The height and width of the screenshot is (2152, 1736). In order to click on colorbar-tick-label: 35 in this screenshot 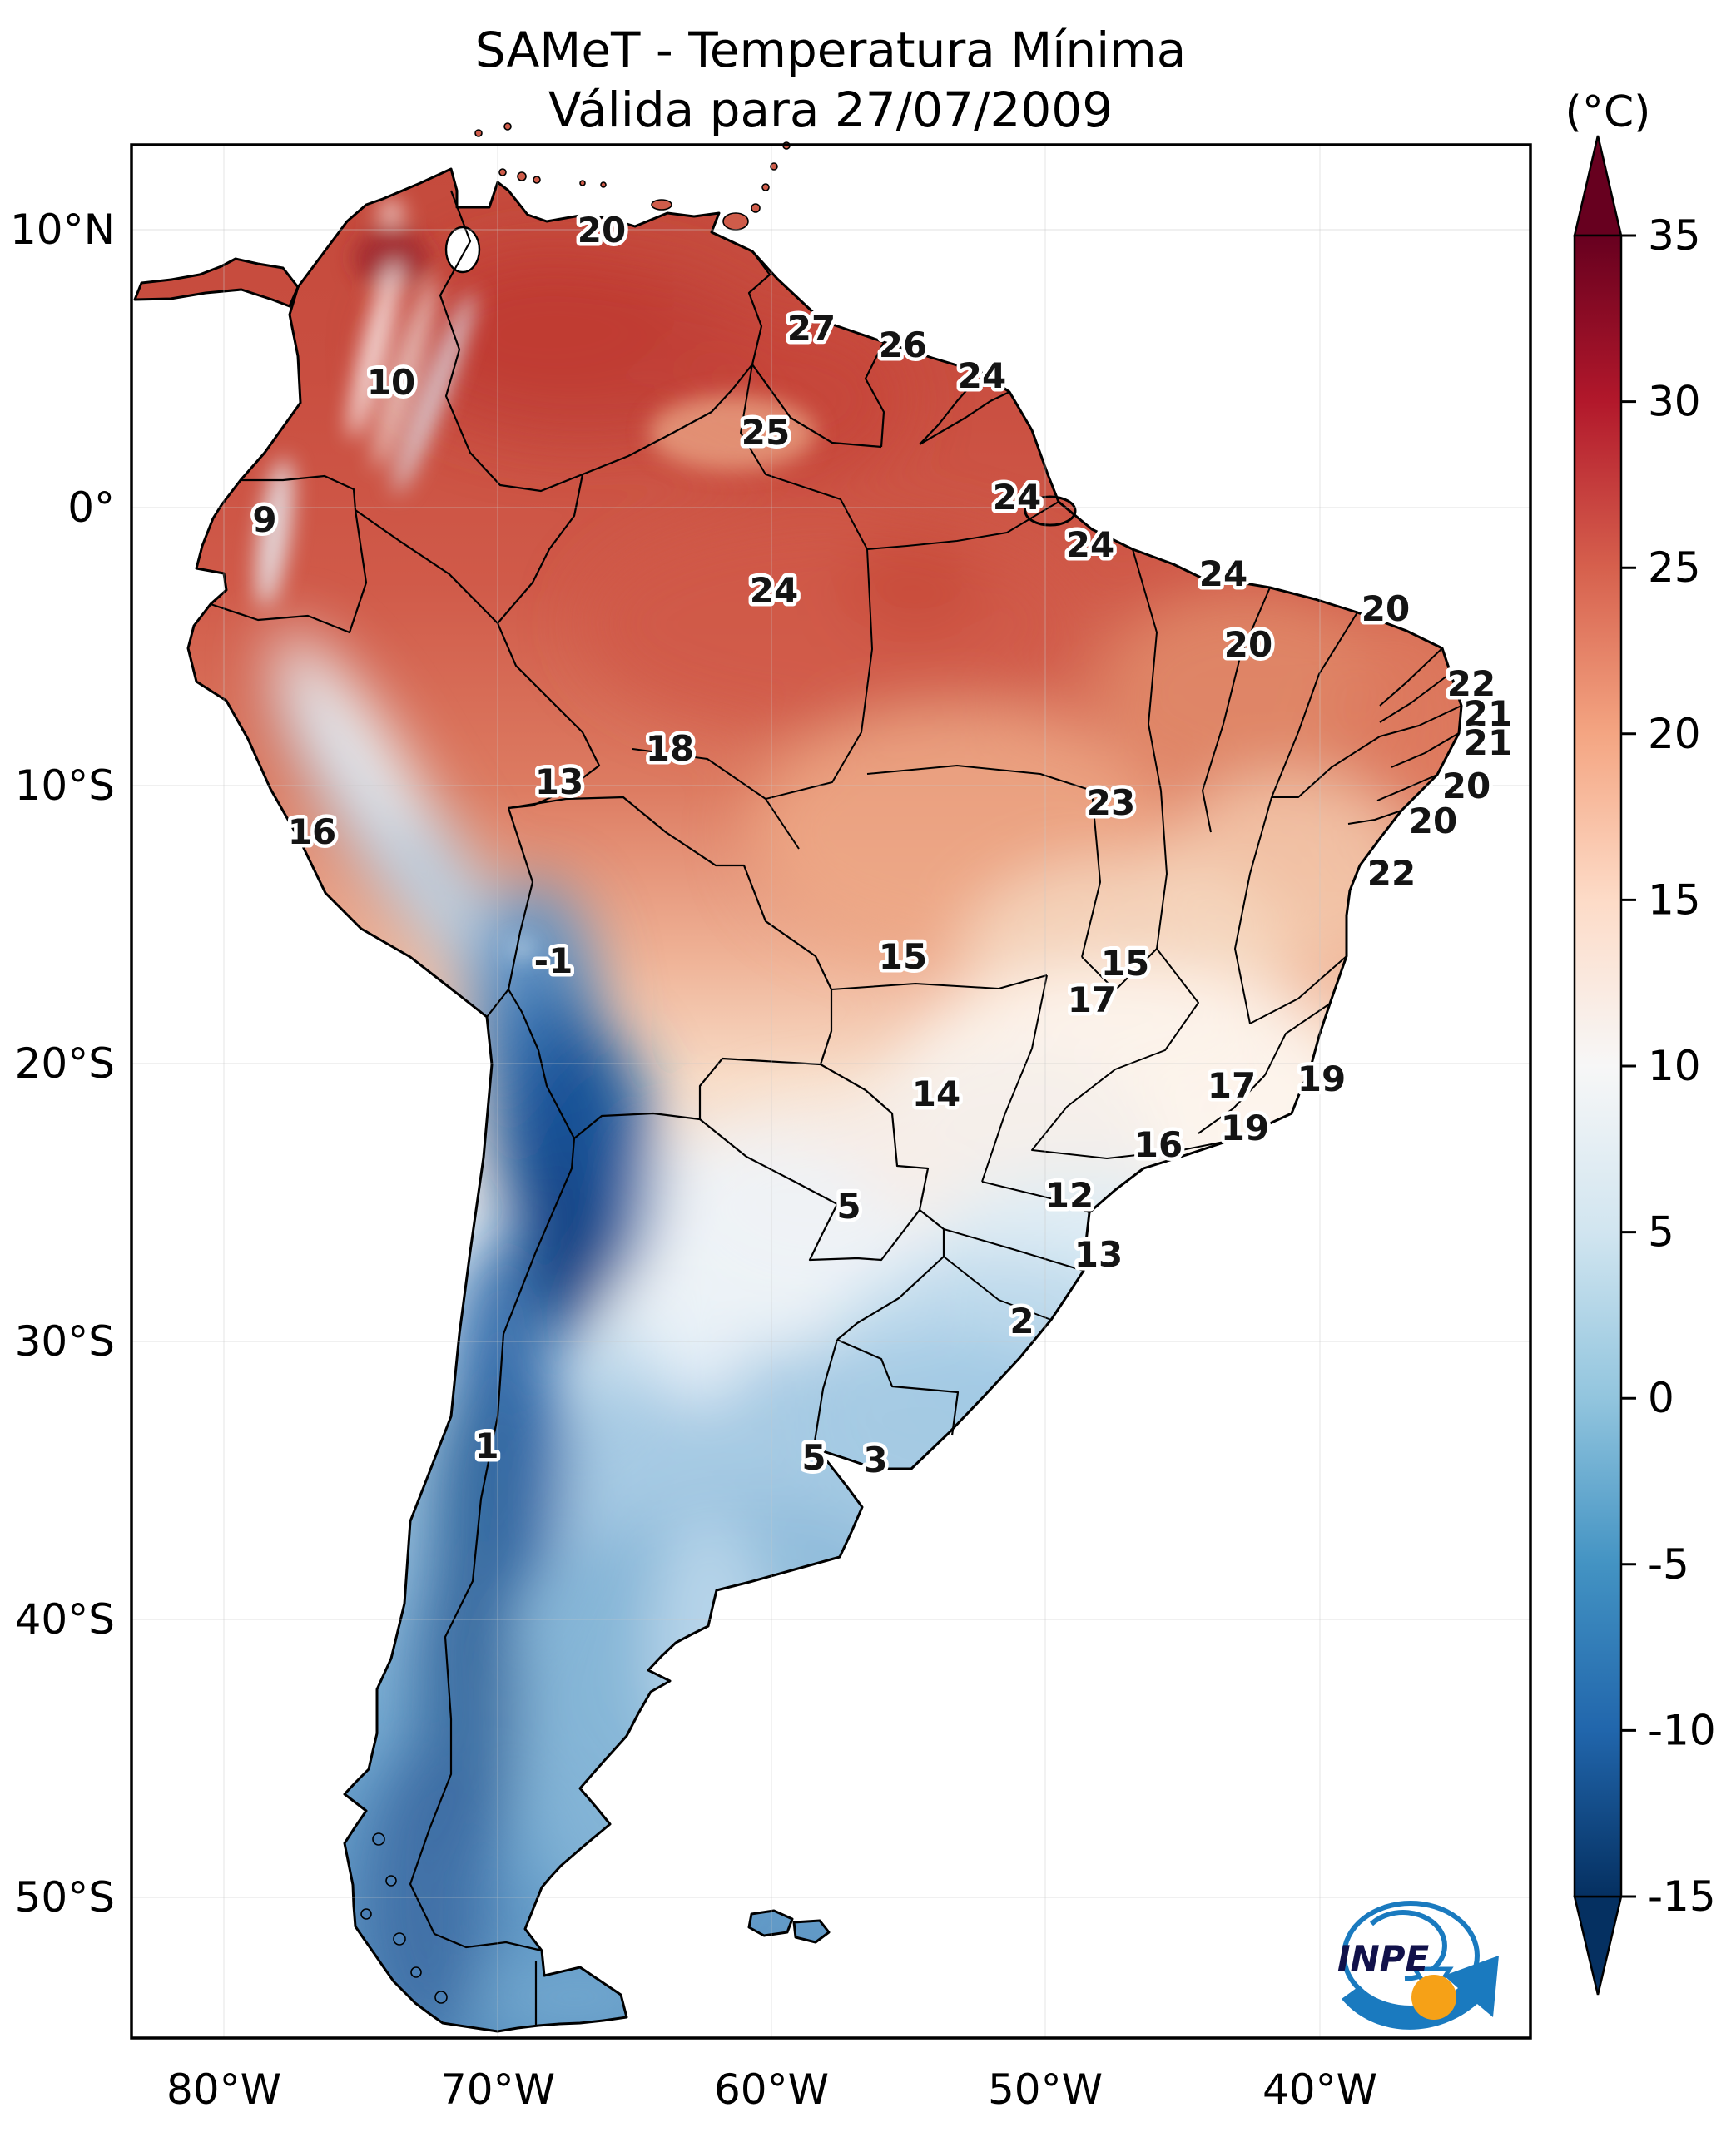, I will do `click(1674, 235)`.